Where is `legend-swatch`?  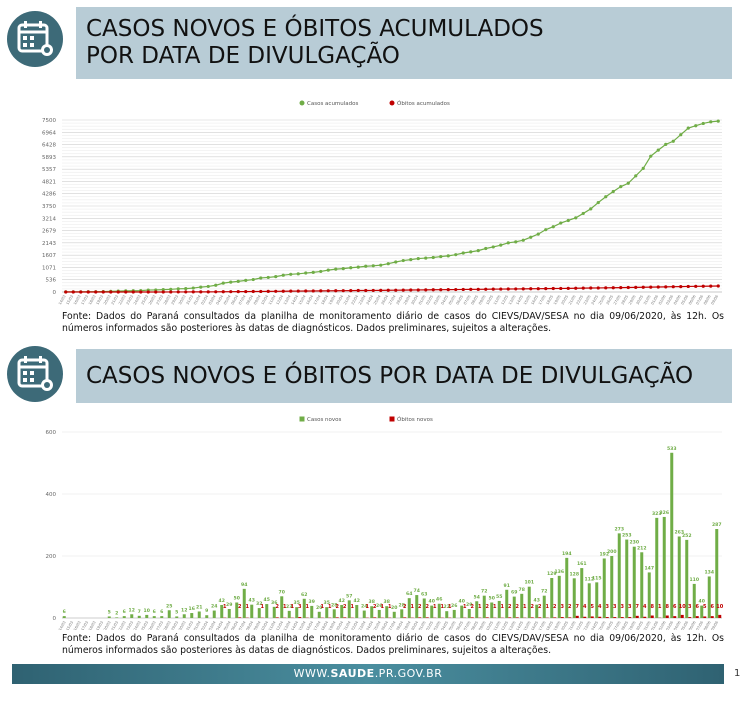 legend-swatch is located at coordinates (392, 103).